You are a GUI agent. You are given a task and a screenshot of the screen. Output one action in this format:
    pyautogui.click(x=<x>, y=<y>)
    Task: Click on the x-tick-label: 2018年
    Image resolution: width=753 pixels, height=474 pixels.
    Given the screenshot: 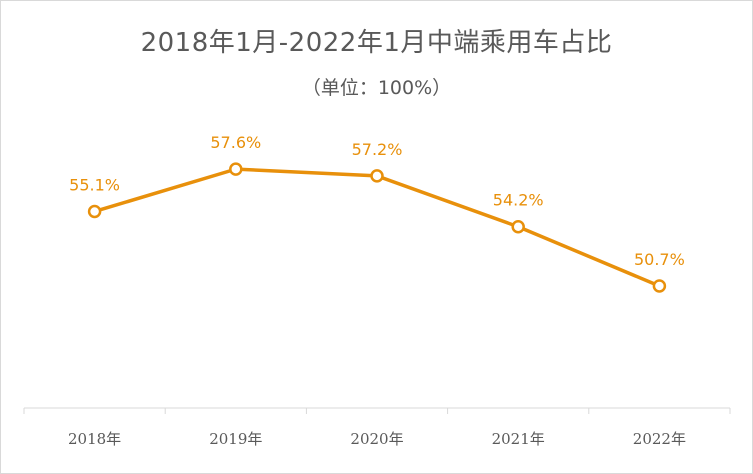 What is the action you would take?
    pyautogui.click(x=94, y=439)
    